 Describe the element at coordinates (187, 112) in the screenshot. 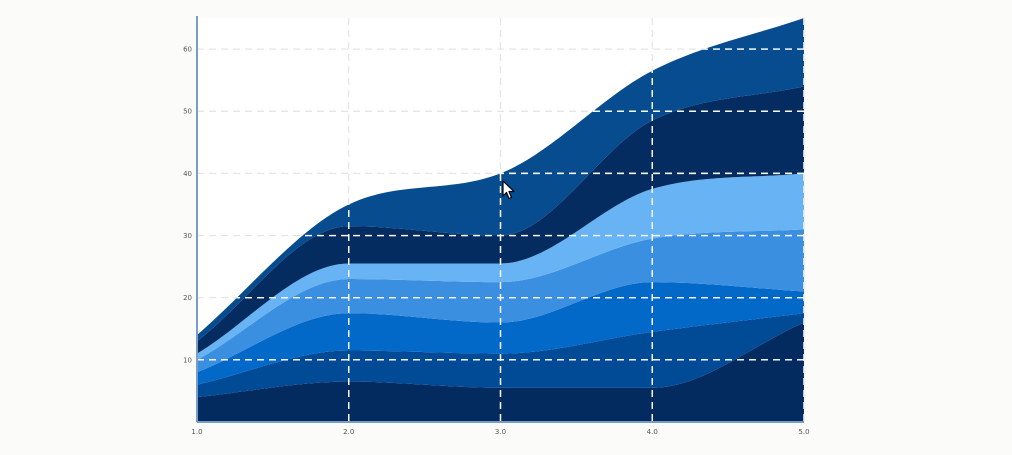

I see `y-tick-label: 50` at that location.